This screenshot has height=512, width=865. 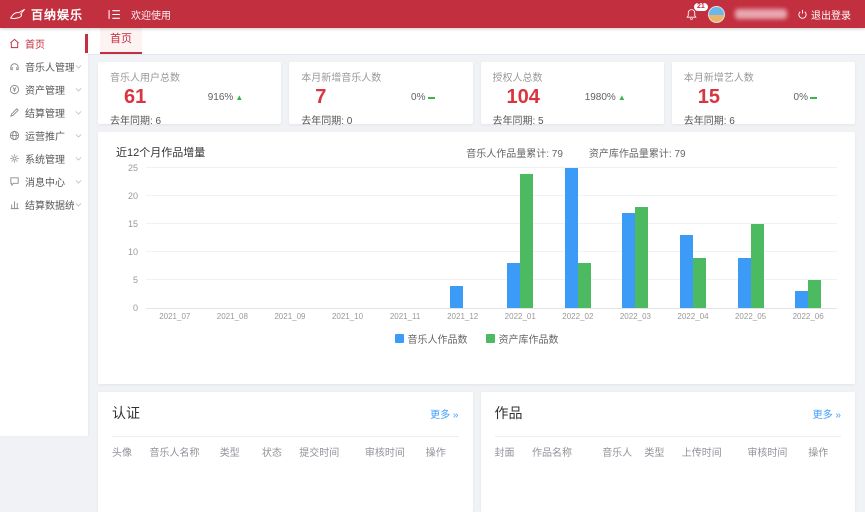 I want to click on sidebar-item-label: 运营推广, so click(x=45, y=137).